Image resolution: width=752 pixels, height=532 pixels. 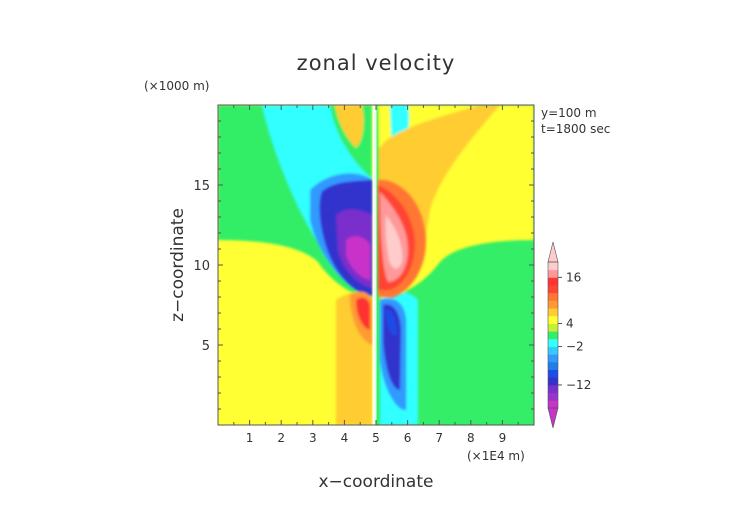 I want to click on y-tick-label: 15, so click(x=201, y=186).